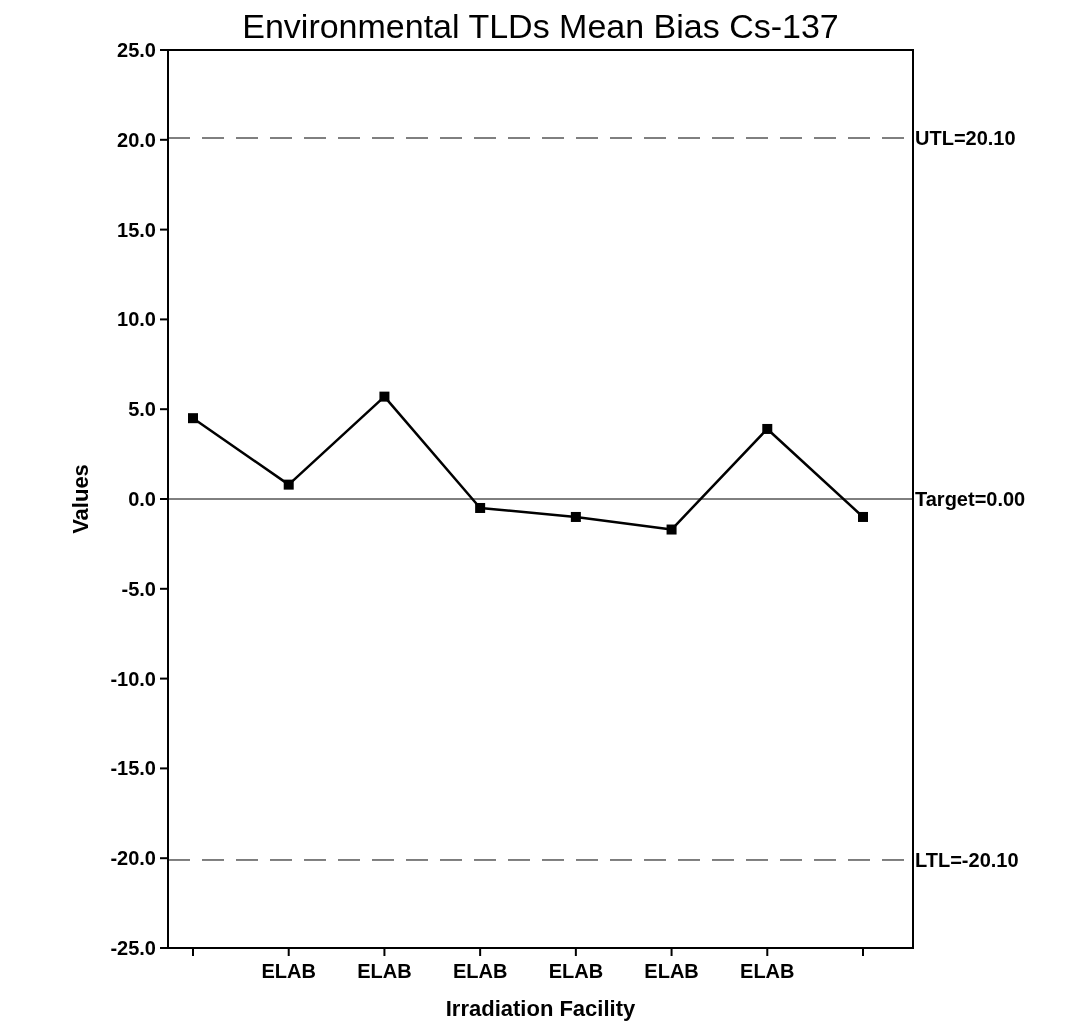 This screenshot has width=1075, height=1034. Describe the element at coordinates (142, 409) in the screenshot. I see `y-tick-label: 5.0` at that location.